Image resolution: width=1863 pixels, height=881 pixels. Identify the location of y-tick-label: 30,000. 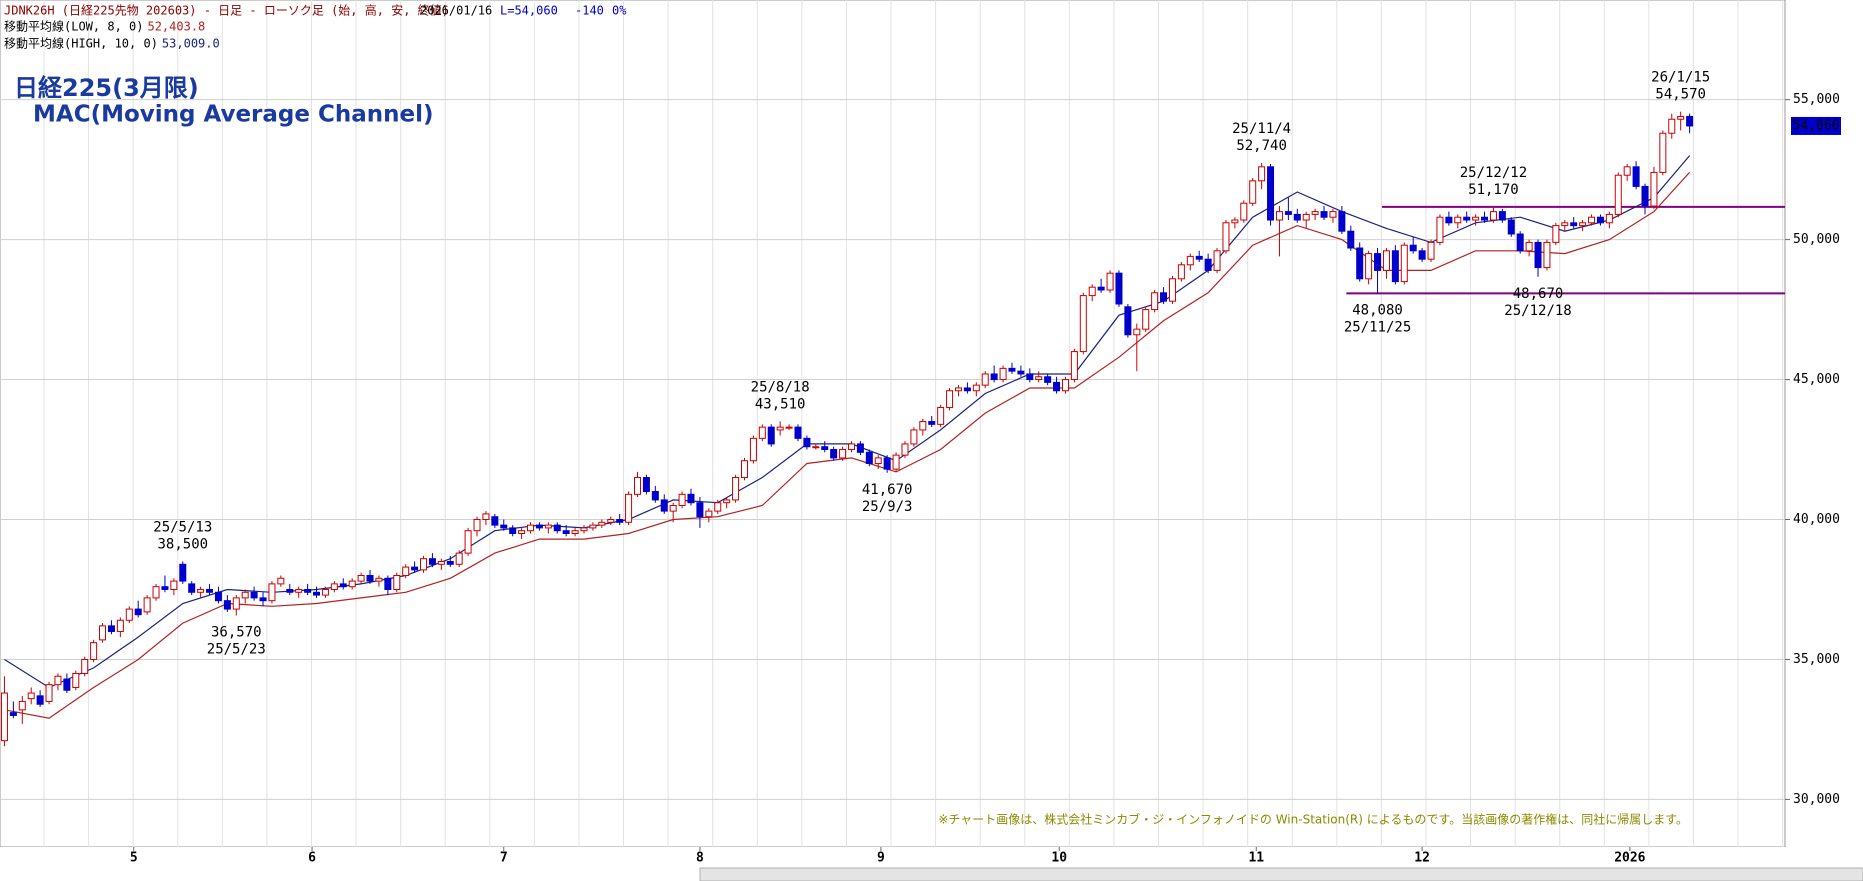
(1816, 799).